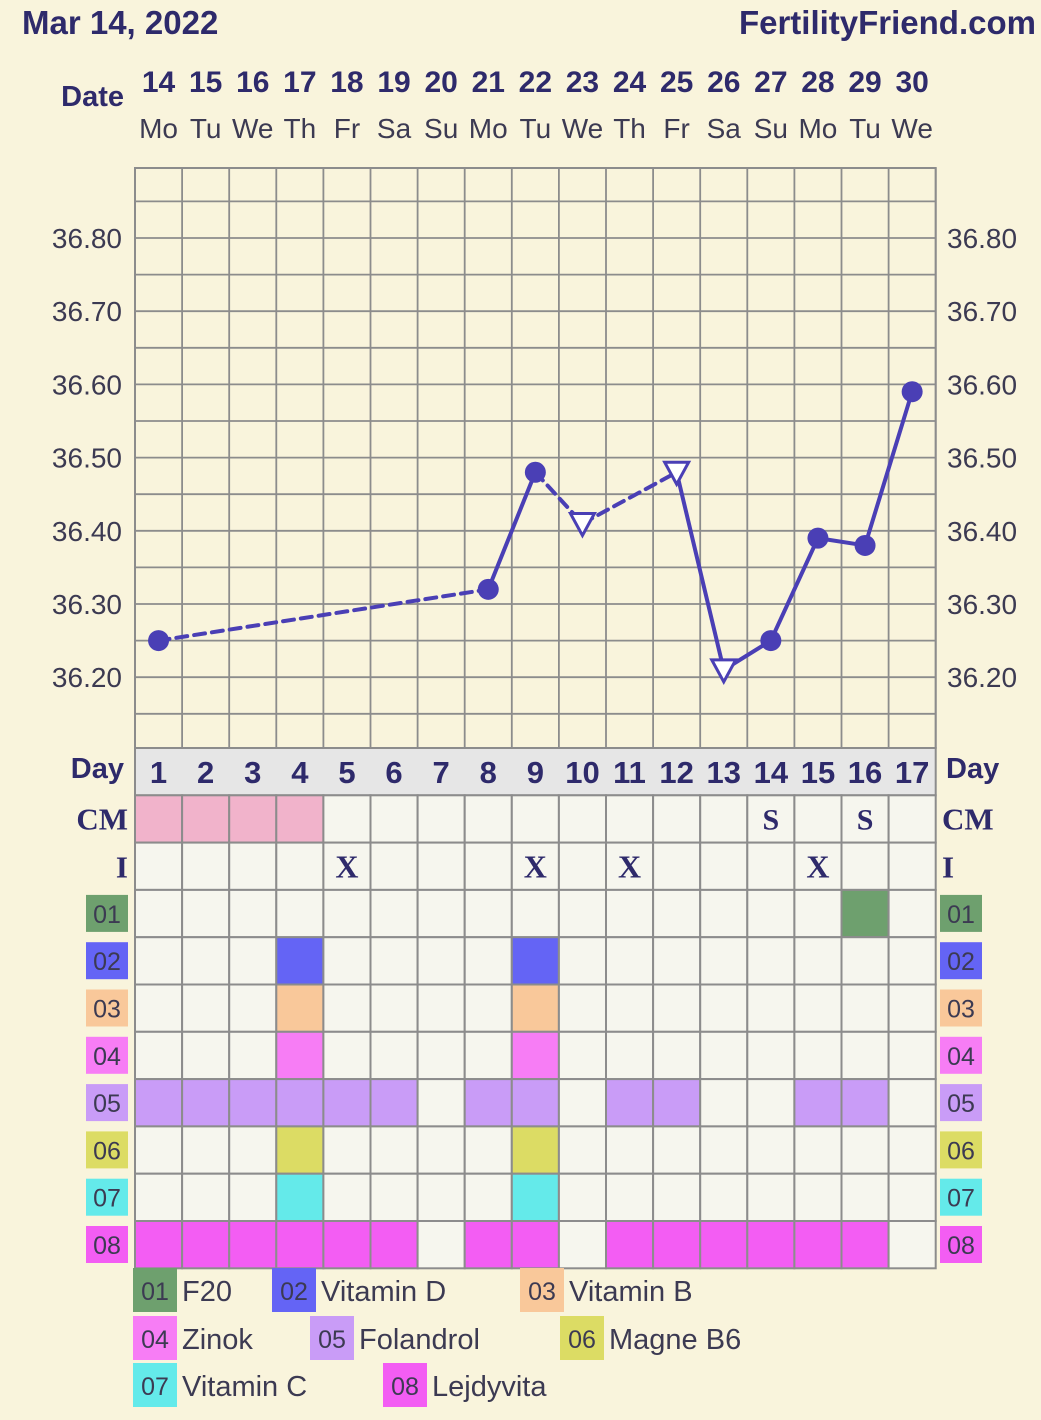 The width and height of the screenshot is (1041, 1420). Describe the element at coordinates (982, 311) in the screenshot. I see `y-tick-label-right: 36.70` at that location.